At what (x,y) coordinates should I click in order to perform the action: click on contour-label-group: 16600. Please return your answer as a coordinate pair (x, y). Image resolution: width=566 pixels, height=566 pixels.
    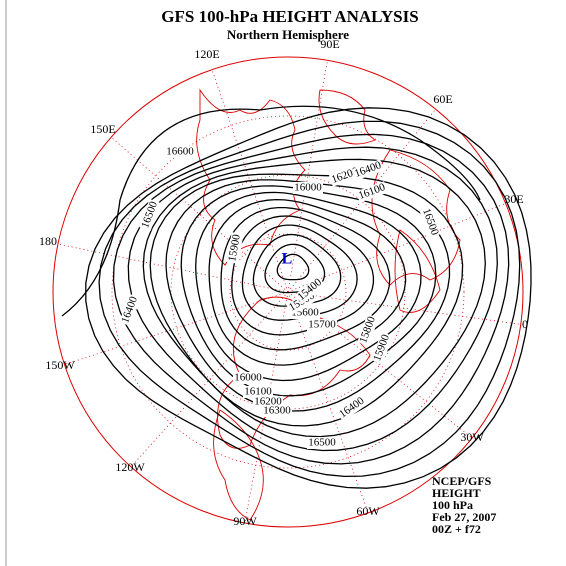
    Looking at the image, I should click on (180, 152).